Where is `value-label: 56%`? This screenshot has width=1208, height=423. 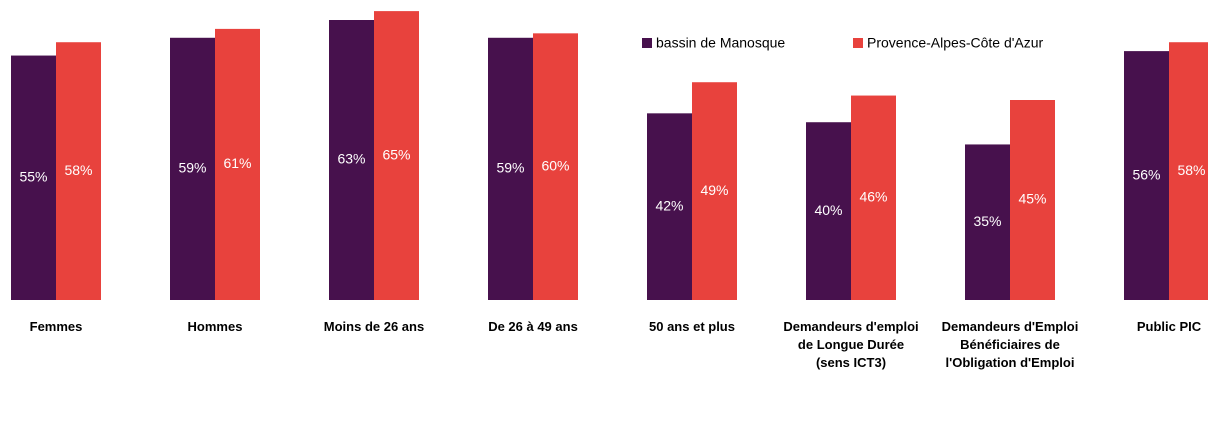
value-label: 56% is located at coordinates (1146, 174).